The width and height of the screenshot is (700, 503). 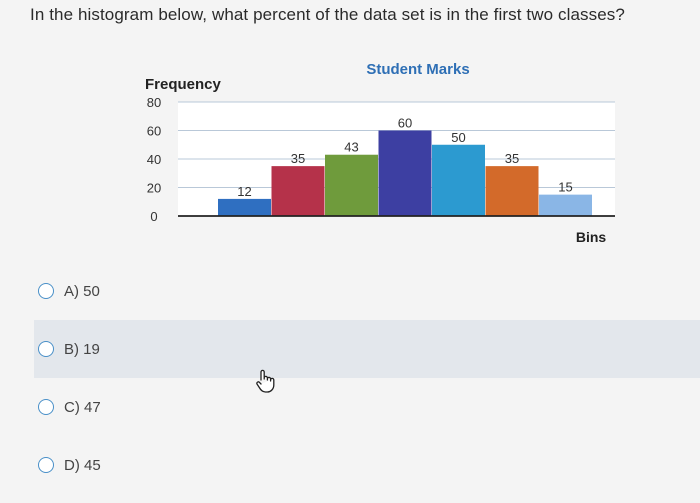 I want to click on radio-c, so click(x=46, y=407).